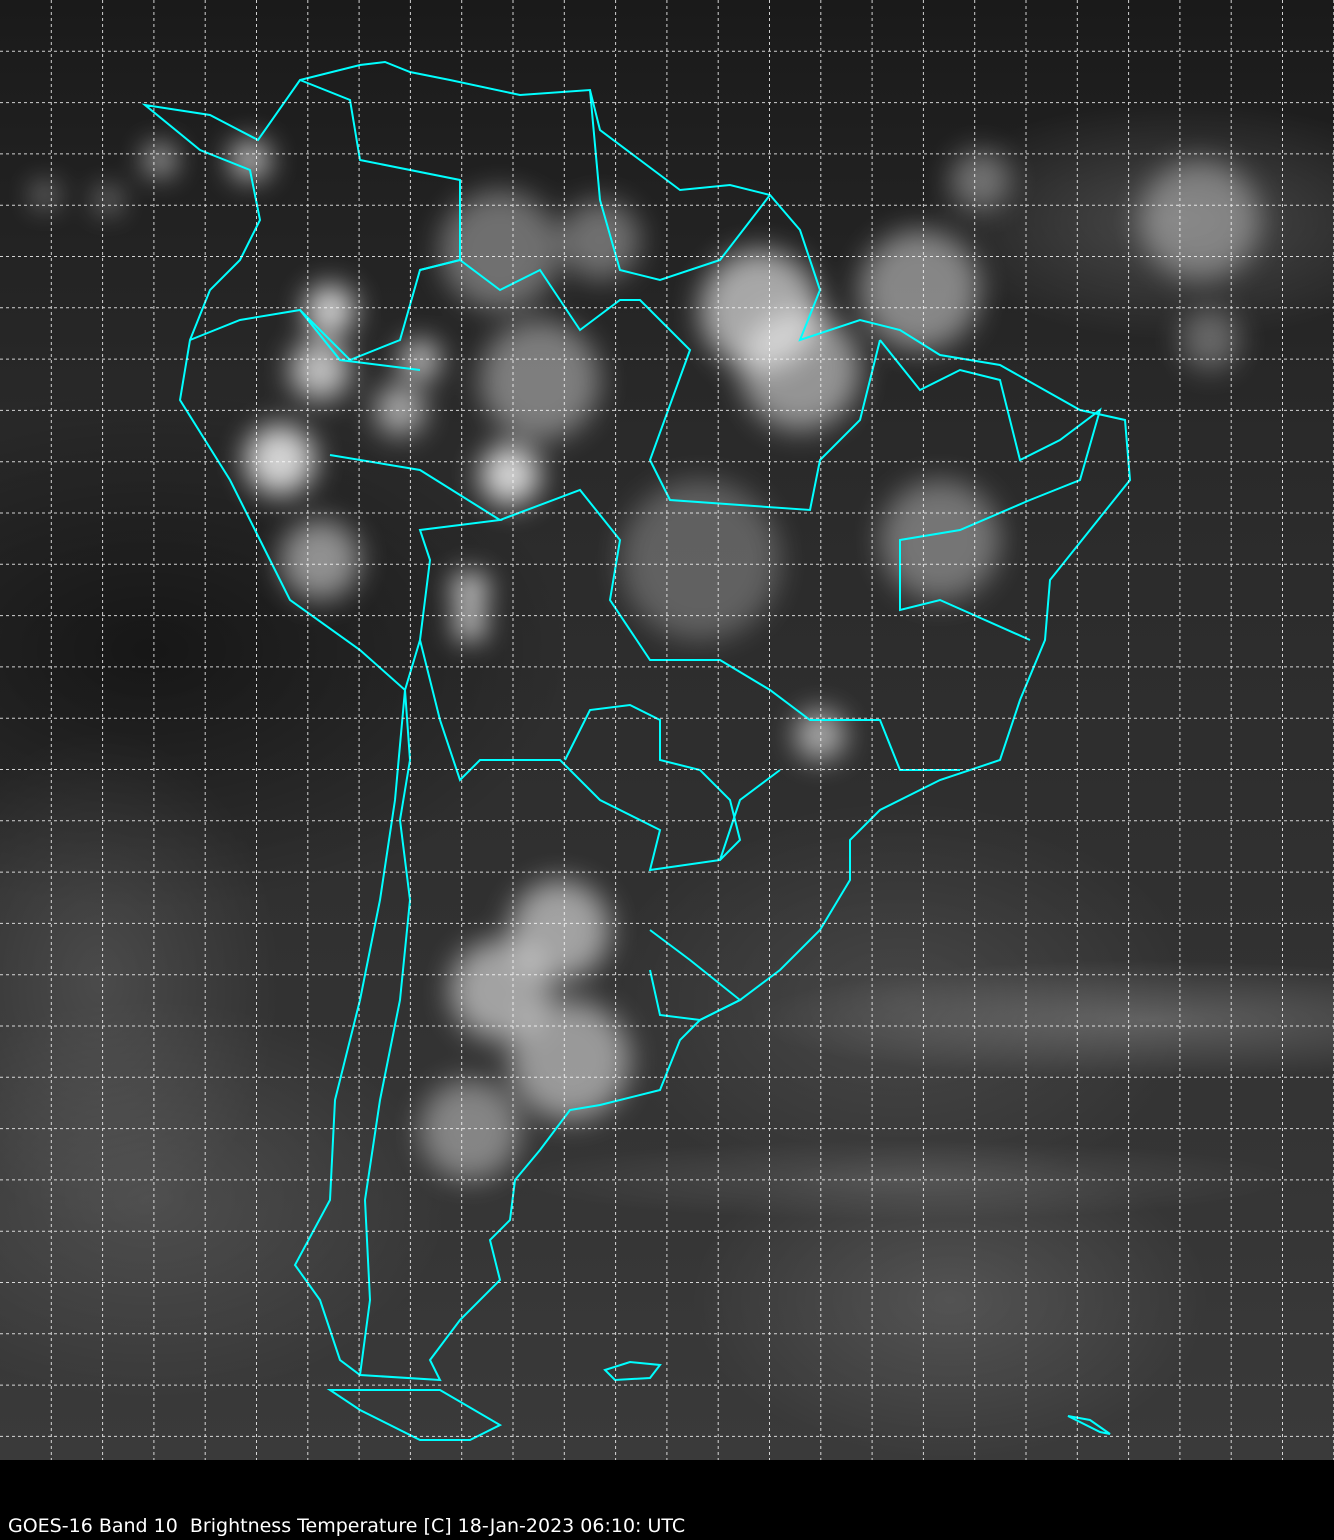 This screenshot has height=1540, width=1334. Describe the element at coordinates (667, 1500) in the screenshot. I see `caption-bar` at that location.